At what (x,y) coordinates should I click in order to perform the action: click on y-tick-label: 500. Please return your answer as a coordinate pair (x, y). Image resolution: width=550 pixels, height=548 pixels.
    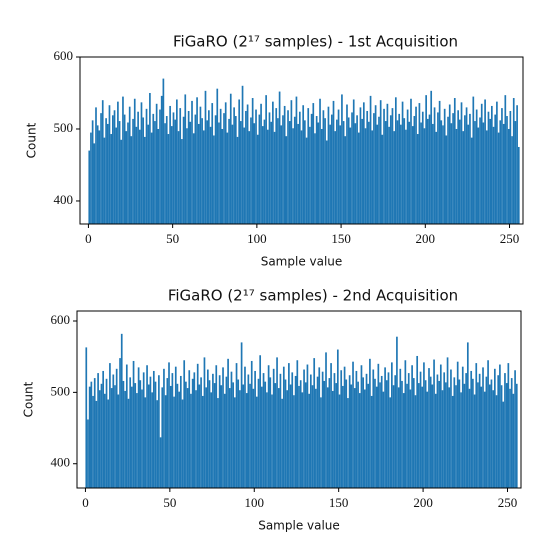
    Looking at the image, I should click on (64, 127).